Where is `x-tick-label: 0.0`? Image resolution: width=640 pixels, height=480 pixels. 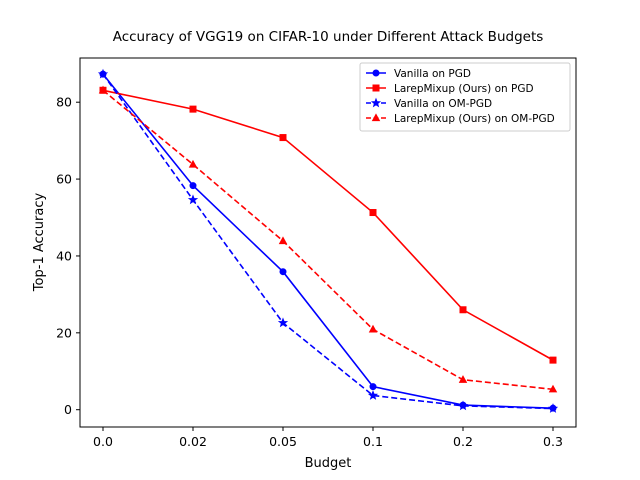 x-tick-label: 0.0 is located at coordinates (103, 441).